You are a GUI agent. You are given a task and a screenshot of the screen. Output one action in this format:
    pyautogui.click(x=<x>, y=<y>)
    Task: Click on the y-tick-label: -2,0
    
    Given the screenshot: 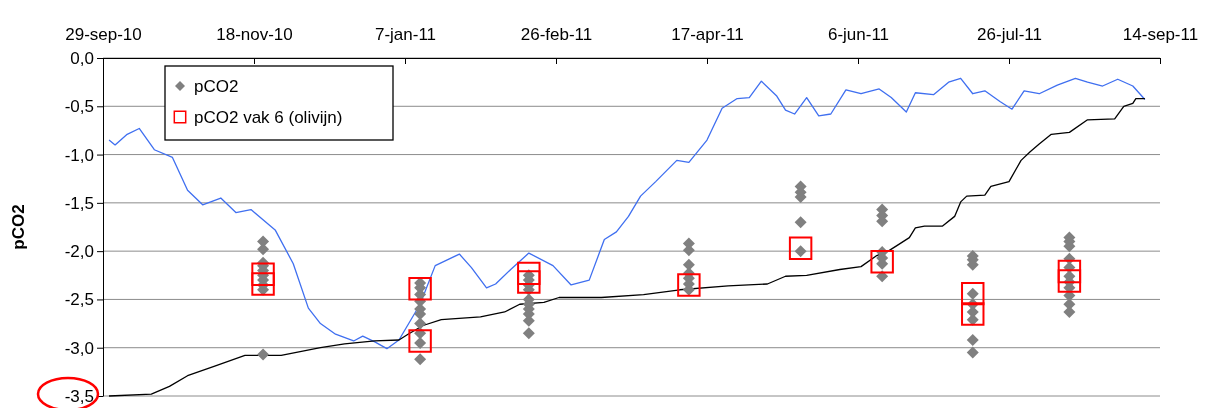 What is the action you would take?
    pyautogui.click(x=79, y=252)
    